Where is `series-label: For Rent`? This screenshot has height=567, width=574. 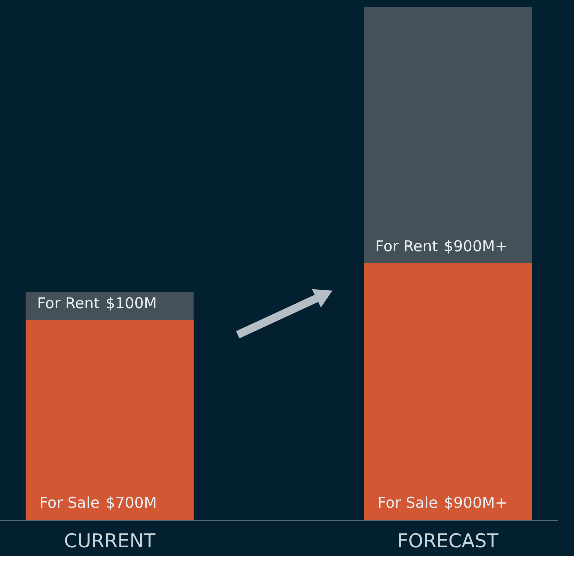 series-label: For Rent is located at coordinates (68, 303).